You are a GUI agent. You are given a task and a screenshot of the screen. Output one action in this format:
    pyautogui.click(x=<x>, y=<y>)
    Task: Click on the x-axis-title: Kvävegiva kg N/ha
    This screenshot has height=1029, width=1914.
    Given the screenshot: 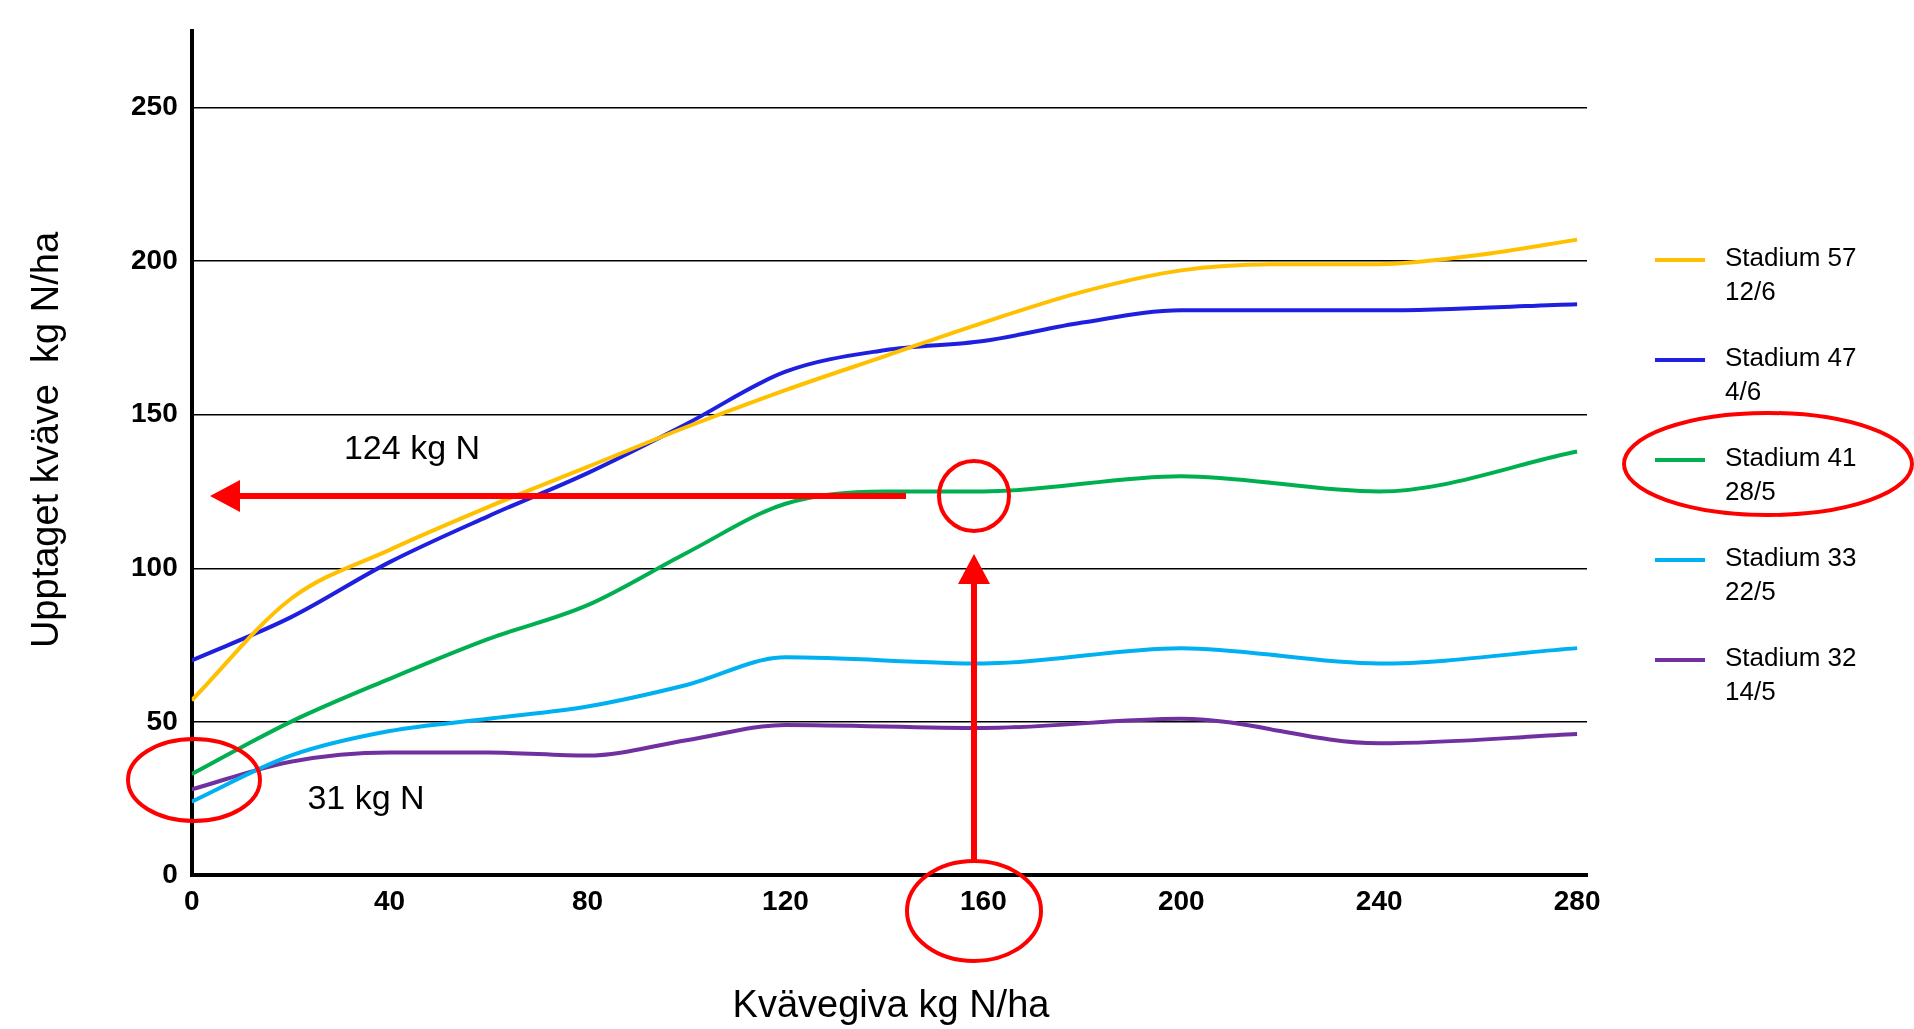 What is the action you would take?
    pyautogui.click(x=891, y=1004)
    